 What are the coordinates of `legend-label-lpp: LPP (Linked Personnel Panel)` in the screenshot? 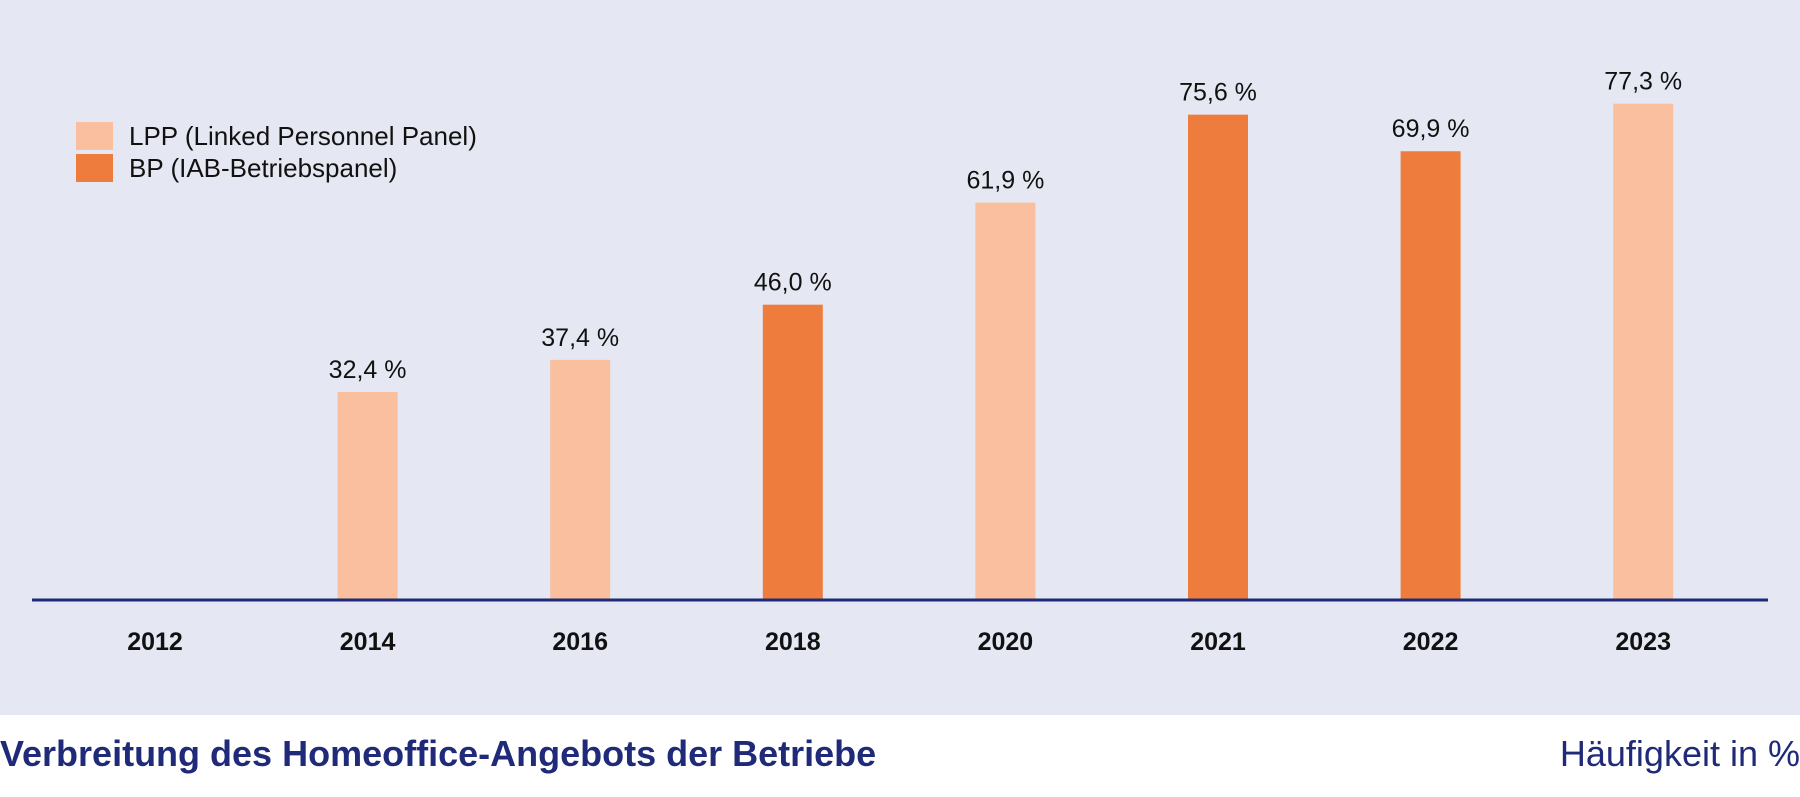 It's located at (303, 135).